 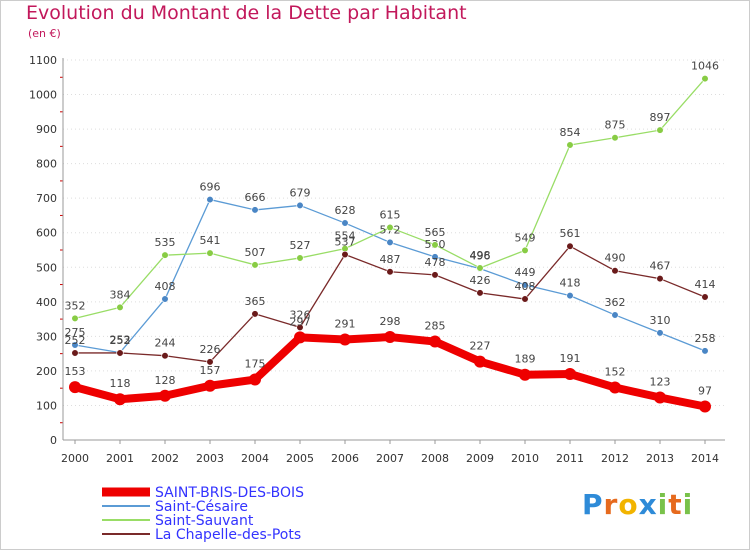 I want to click on data-label-la-chapelle-des-pots: 326, so click(x=300, y=314).